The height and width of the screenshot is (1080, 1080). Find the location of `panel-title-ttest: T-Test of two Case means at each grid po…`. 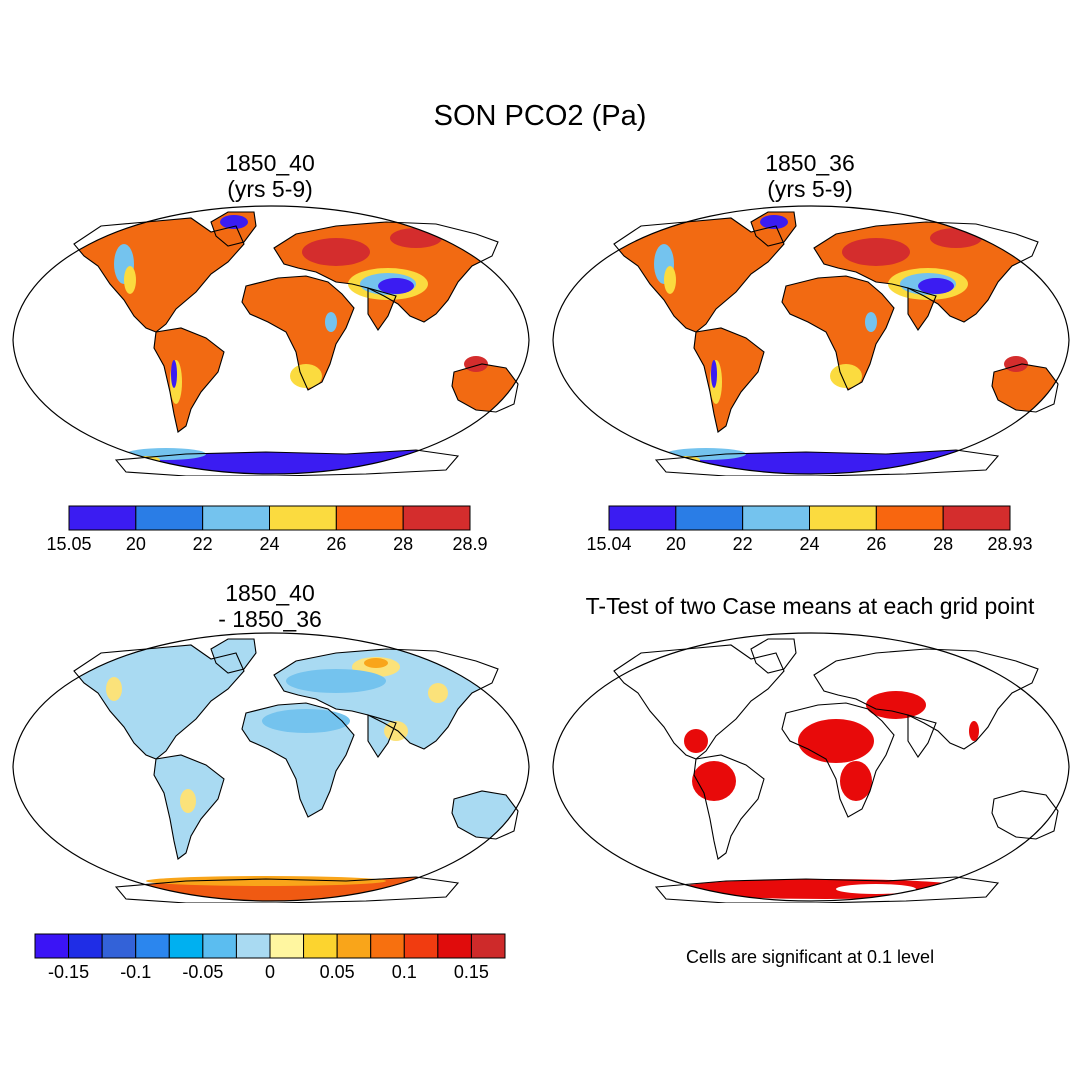

panel-title-ttest: T-Test of two Case means at each grid po… is located at coordinates (810, 606).